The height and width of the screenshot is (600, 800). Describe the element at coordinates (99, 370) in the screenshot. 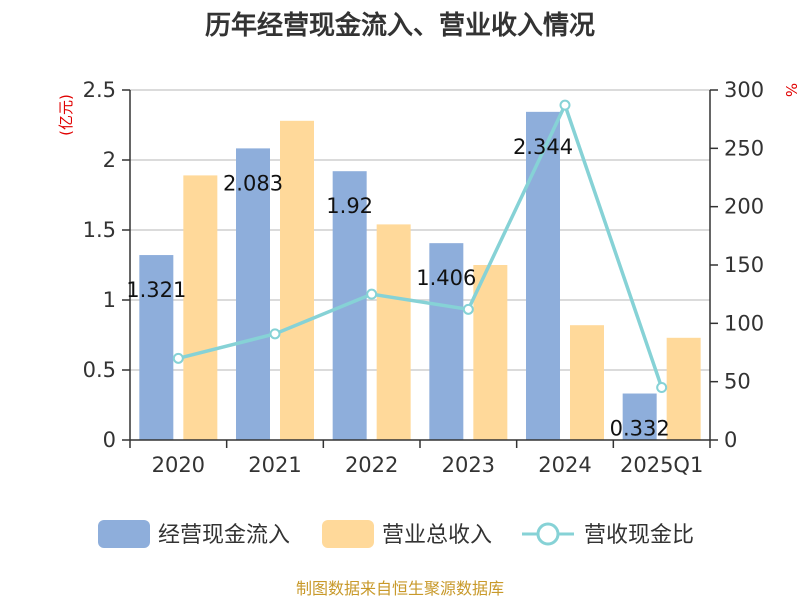

I see `left-tick-label: 0.5` at that location.